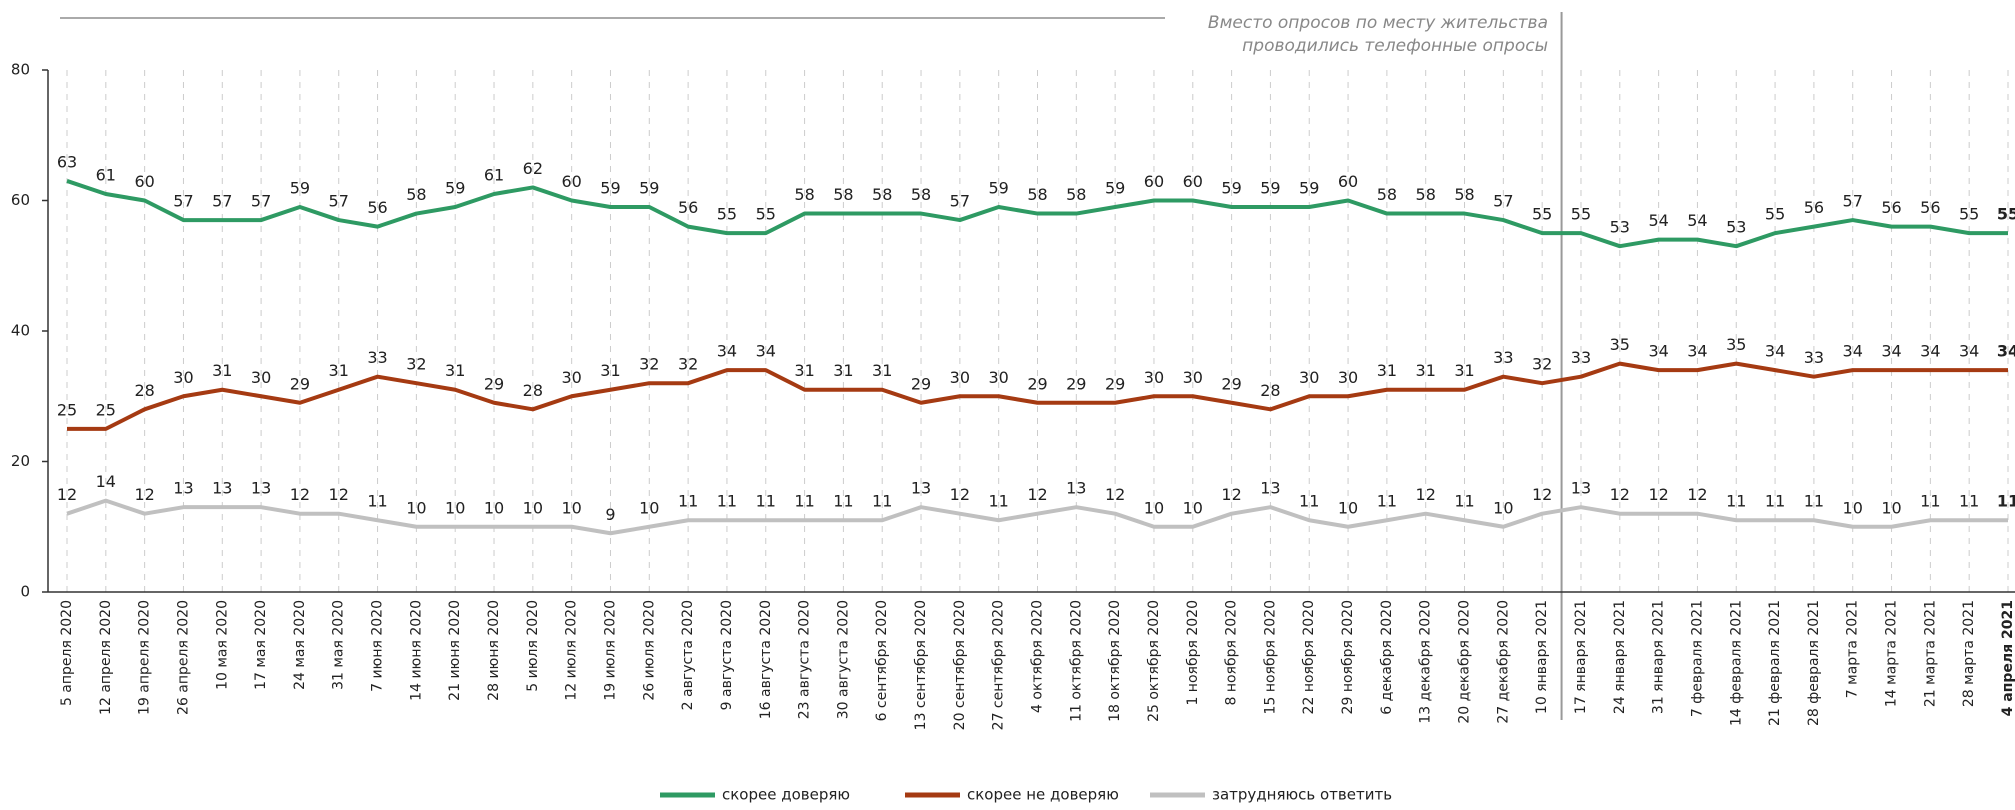 This screenshot has height=810, width=2015. I want to click on x-tick-label: 7 июня 2020, so click(378, 646).